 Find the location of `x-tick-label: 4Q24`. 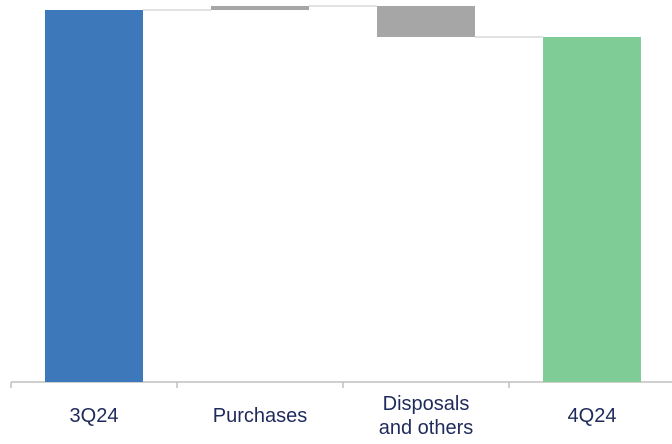

x-tick-label: 4Q24 is located at coordinates (592, 416).